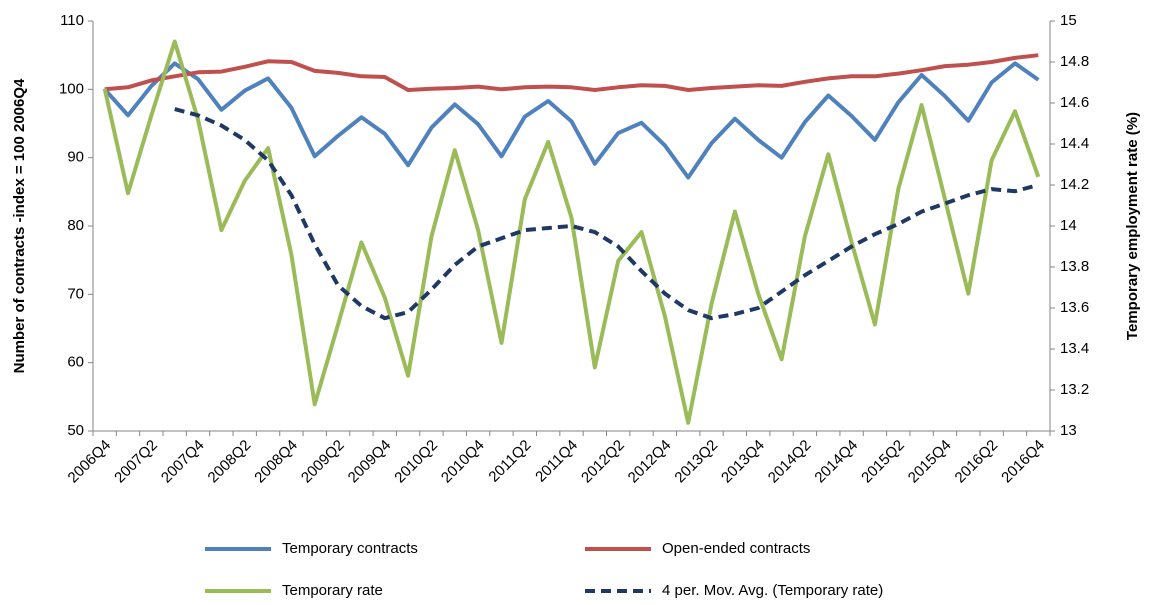  What do you see at coordinates (75, 293) in the screenshot?
I see `y-tick-label: 70` at bounding box center [75, 293].